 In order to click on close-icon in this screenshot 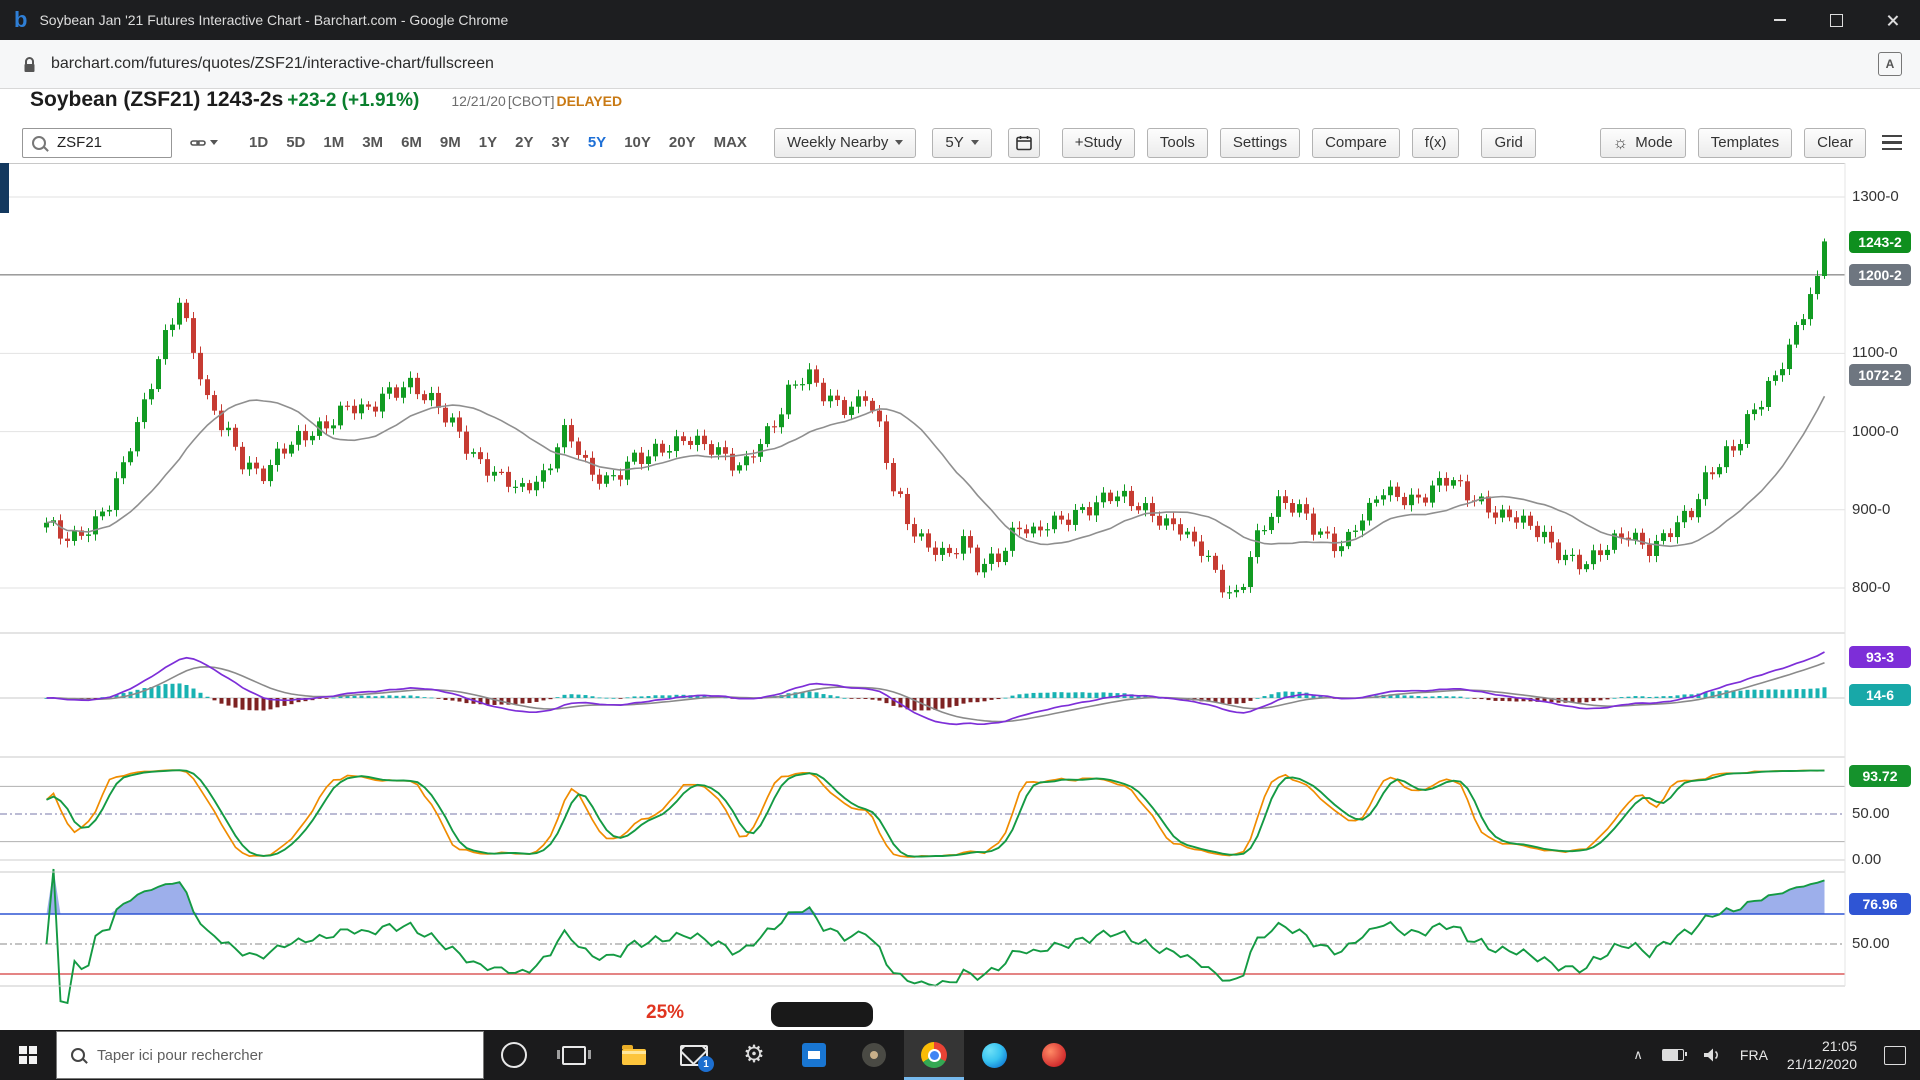, I will do `click(1892, 20)`.